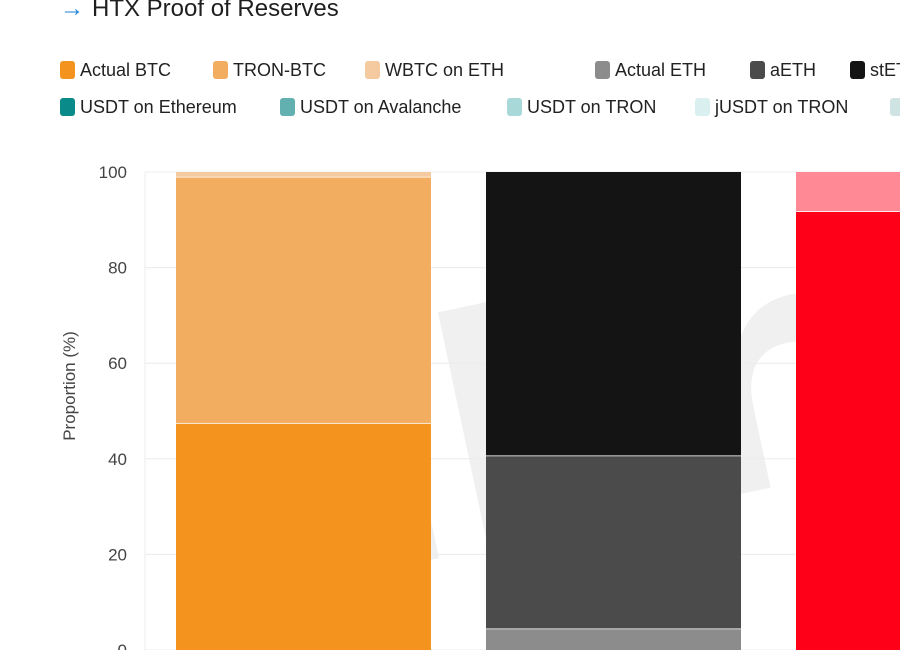  What do you see at coordinates (782, 106) in the screenshot?
I see `legend-label: jUSDT on TRON` at bounding box center [782, 106].